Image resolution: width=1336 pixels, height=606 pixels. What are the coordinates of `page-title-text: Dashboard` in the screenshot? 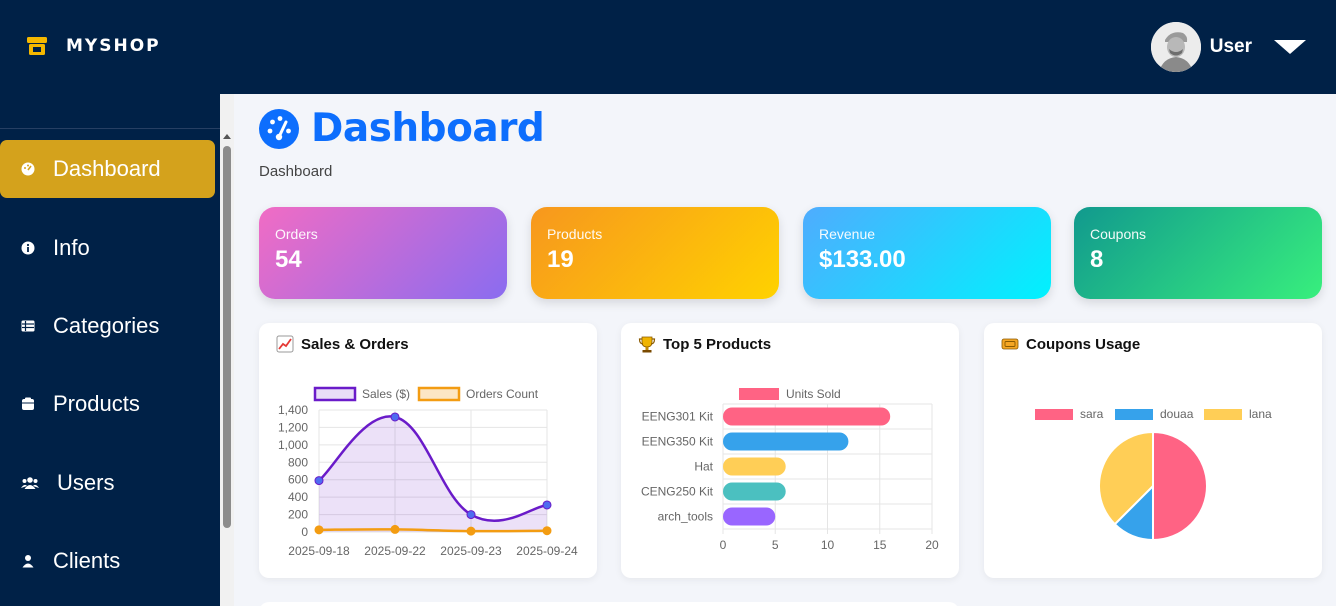 It's located at (428, 128).